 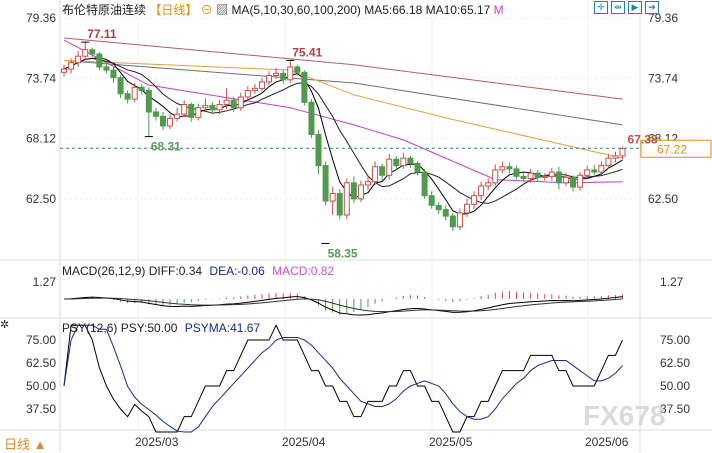 I want to click on high-annotation: 77.11, so click(x=102, y=34).